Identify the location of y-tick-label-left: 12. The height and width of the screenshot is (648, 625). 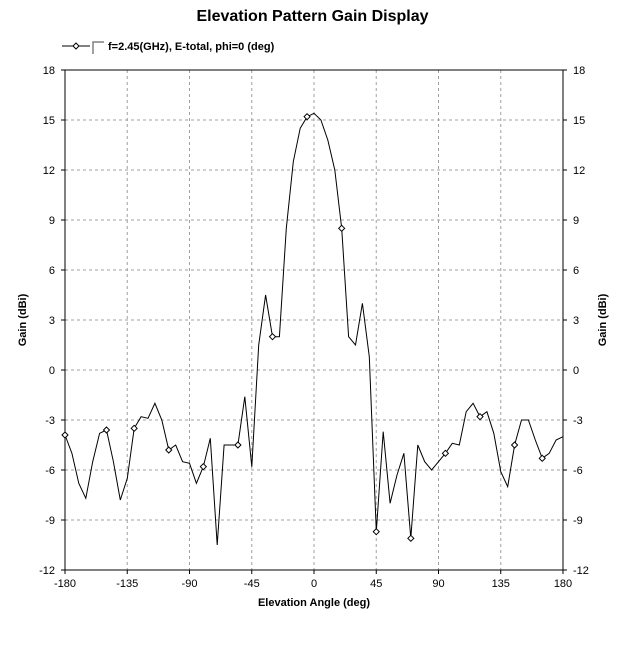
(49, 171).